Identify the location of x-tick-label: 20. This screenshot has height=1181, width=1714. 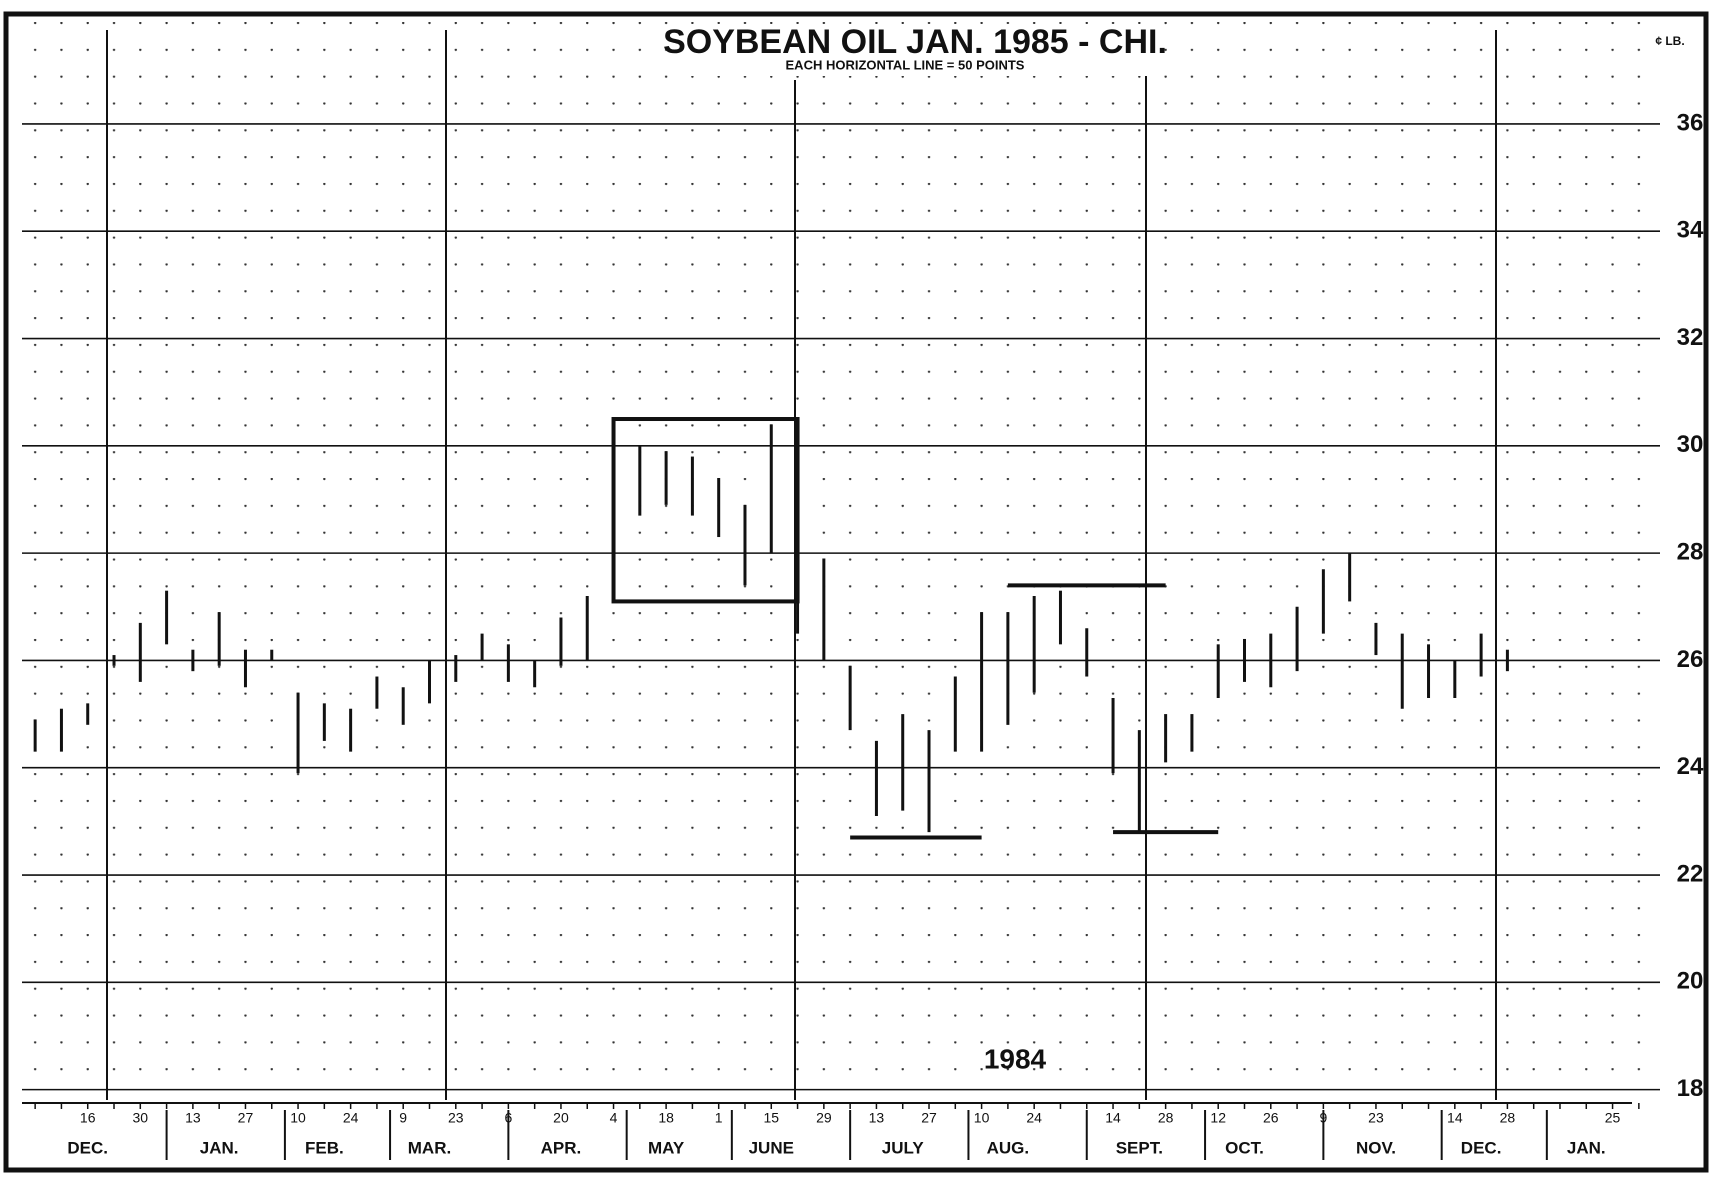
(561, 1118).